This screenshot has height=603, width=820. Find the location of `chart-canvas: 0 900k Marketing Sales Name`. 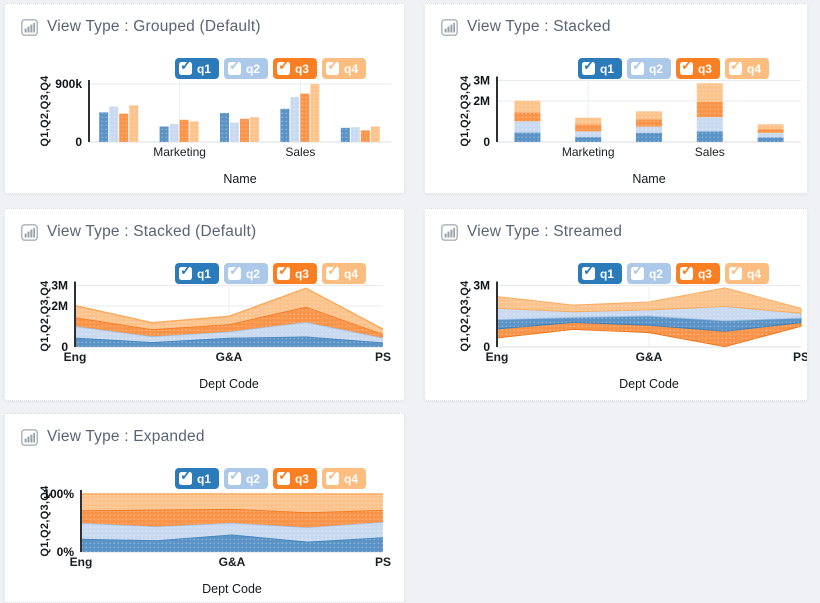

chart-canvas: 0 900k Marketing Sales Name is located at coordinates (204, 132).